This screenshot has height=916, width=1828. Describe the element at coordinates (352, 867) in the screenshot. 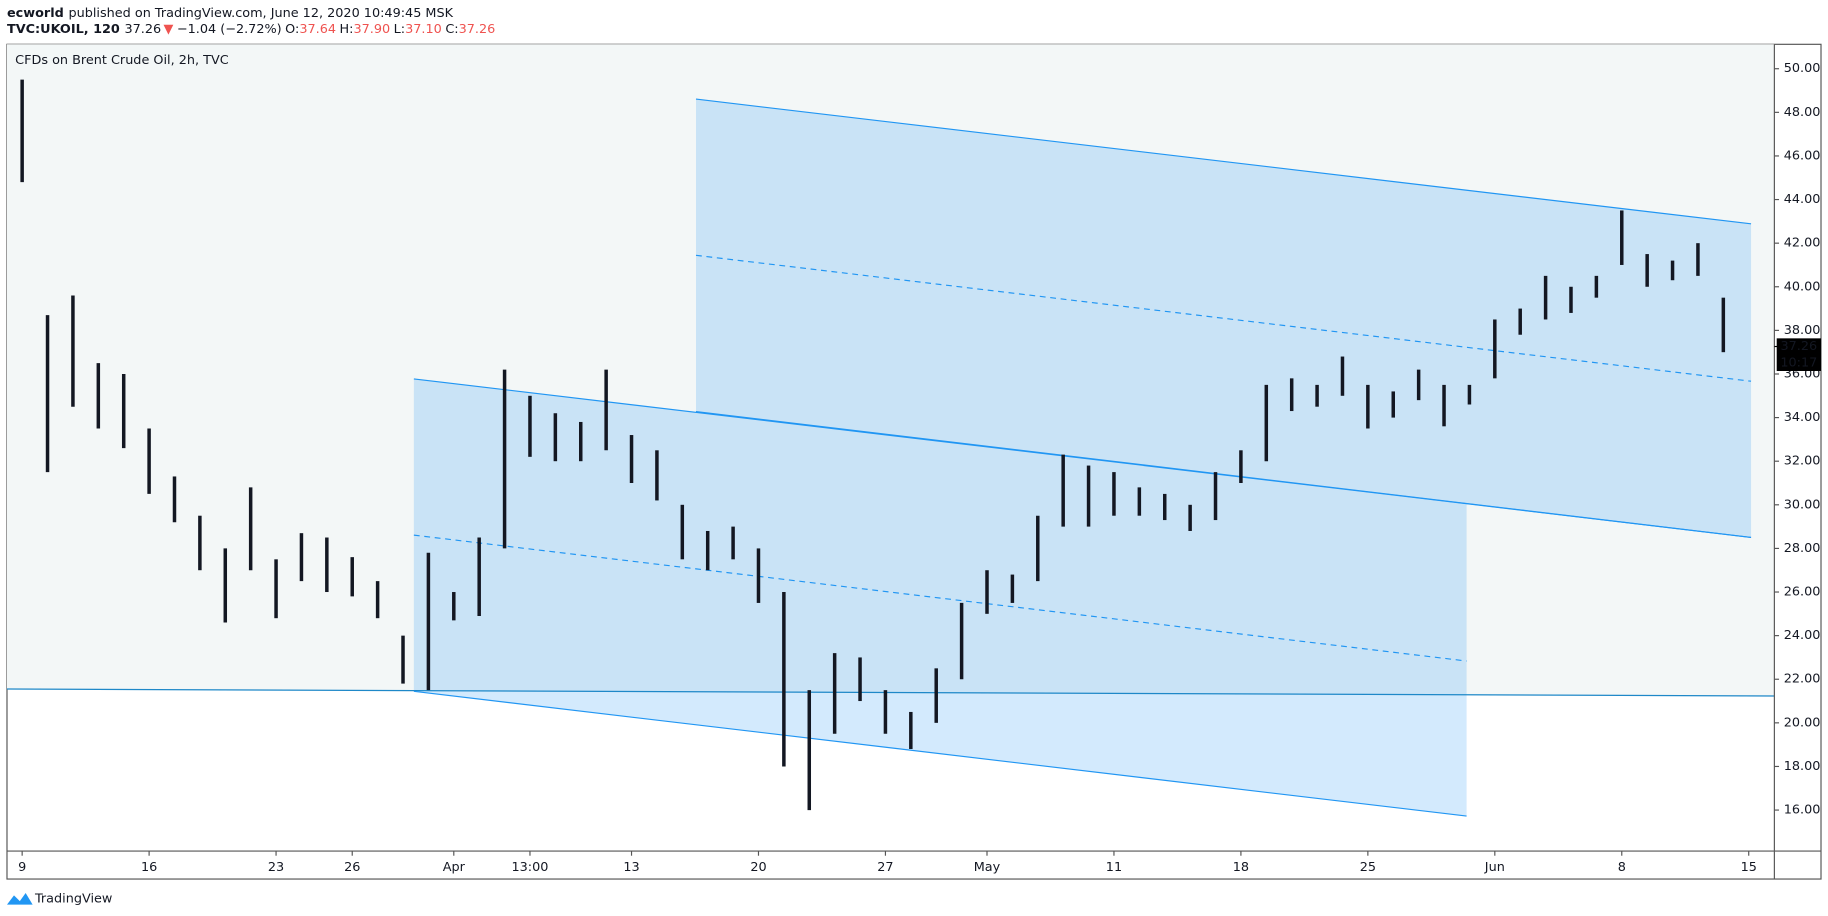

I see `x-tick-label: 26` at that location.